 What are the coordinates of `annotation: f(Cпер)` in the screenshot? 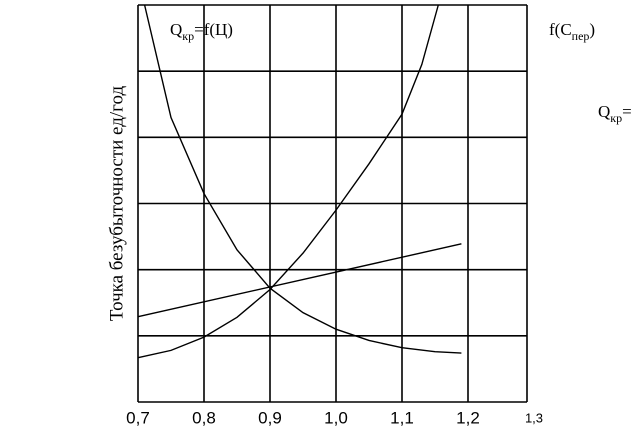 It's located at (572, 31).